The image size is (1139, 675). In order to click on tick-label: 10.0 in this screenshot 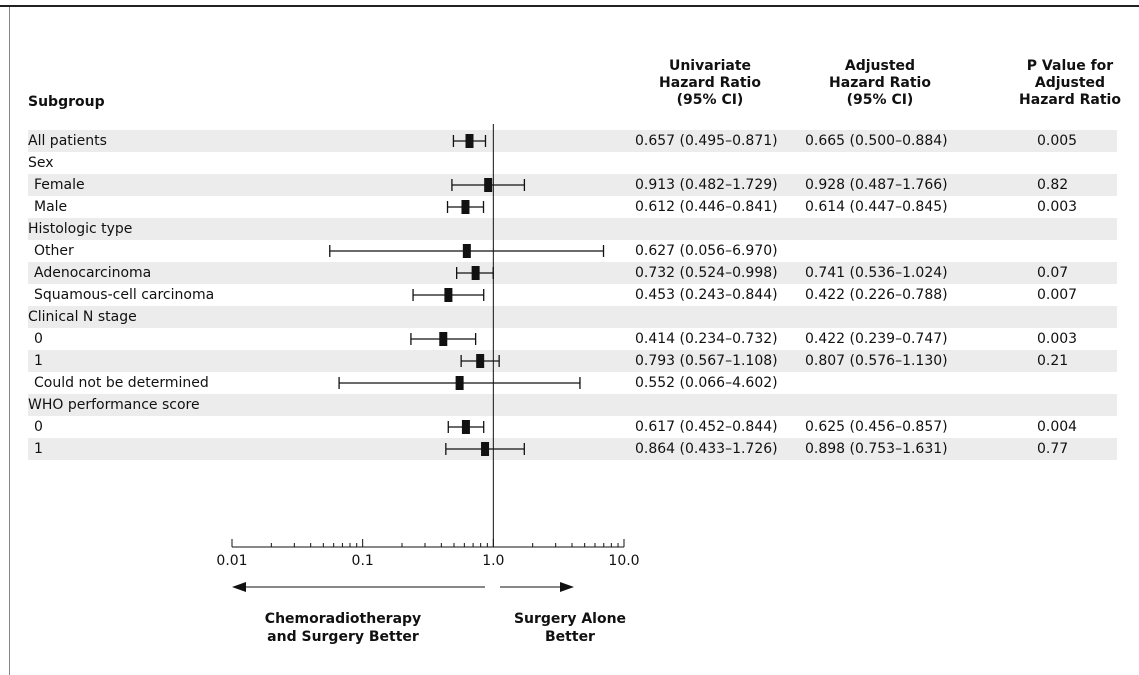, I will do `click(623, 561)`.